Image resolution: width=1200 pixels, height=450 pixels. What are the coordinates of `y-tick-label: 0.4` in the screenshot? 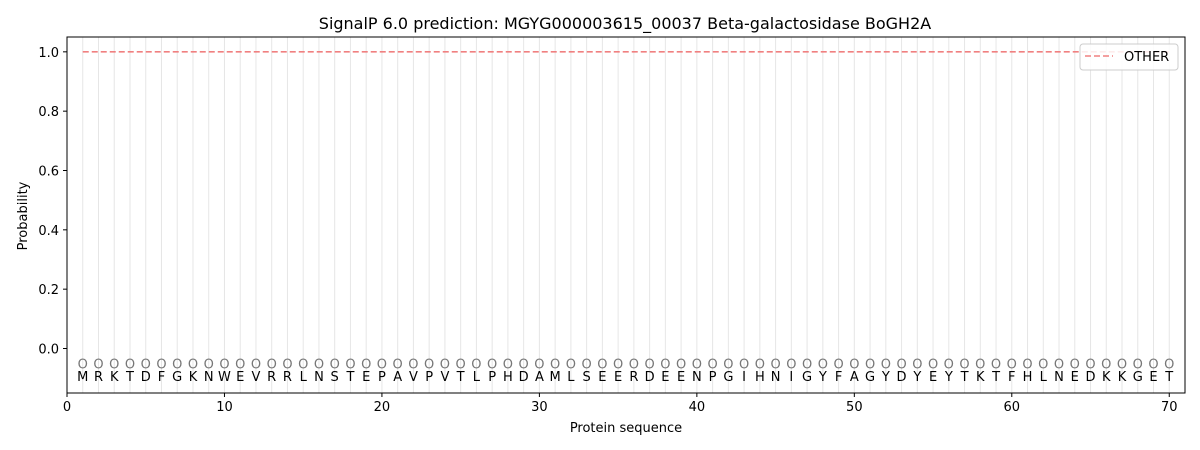 It's located at (48, 231).